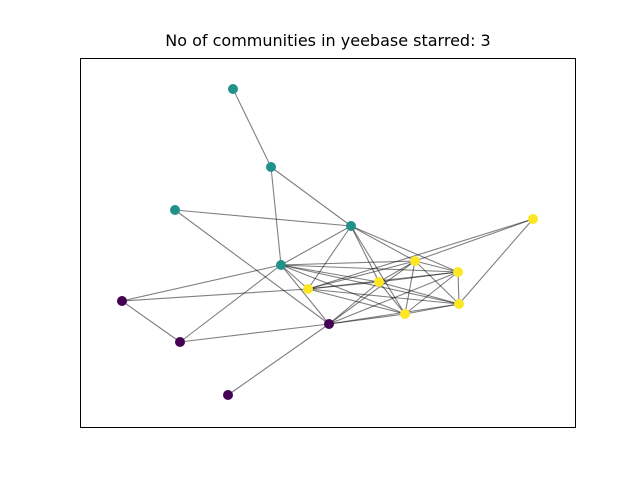  Describe the element at coordinates (458, 272) in the screenshot. I see `node-H` at that location.